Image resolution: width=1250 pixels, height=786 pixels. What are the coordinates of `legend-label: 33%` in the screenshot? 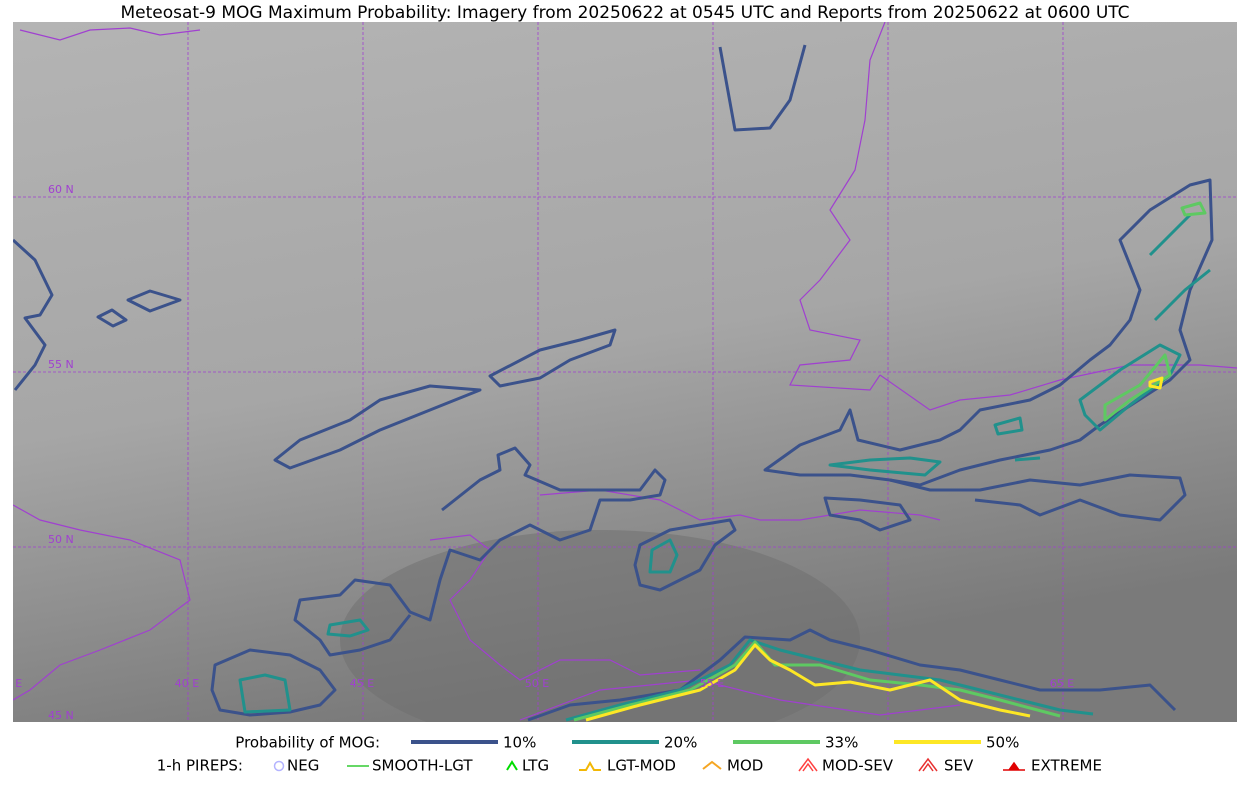 It's located at (841, 743).